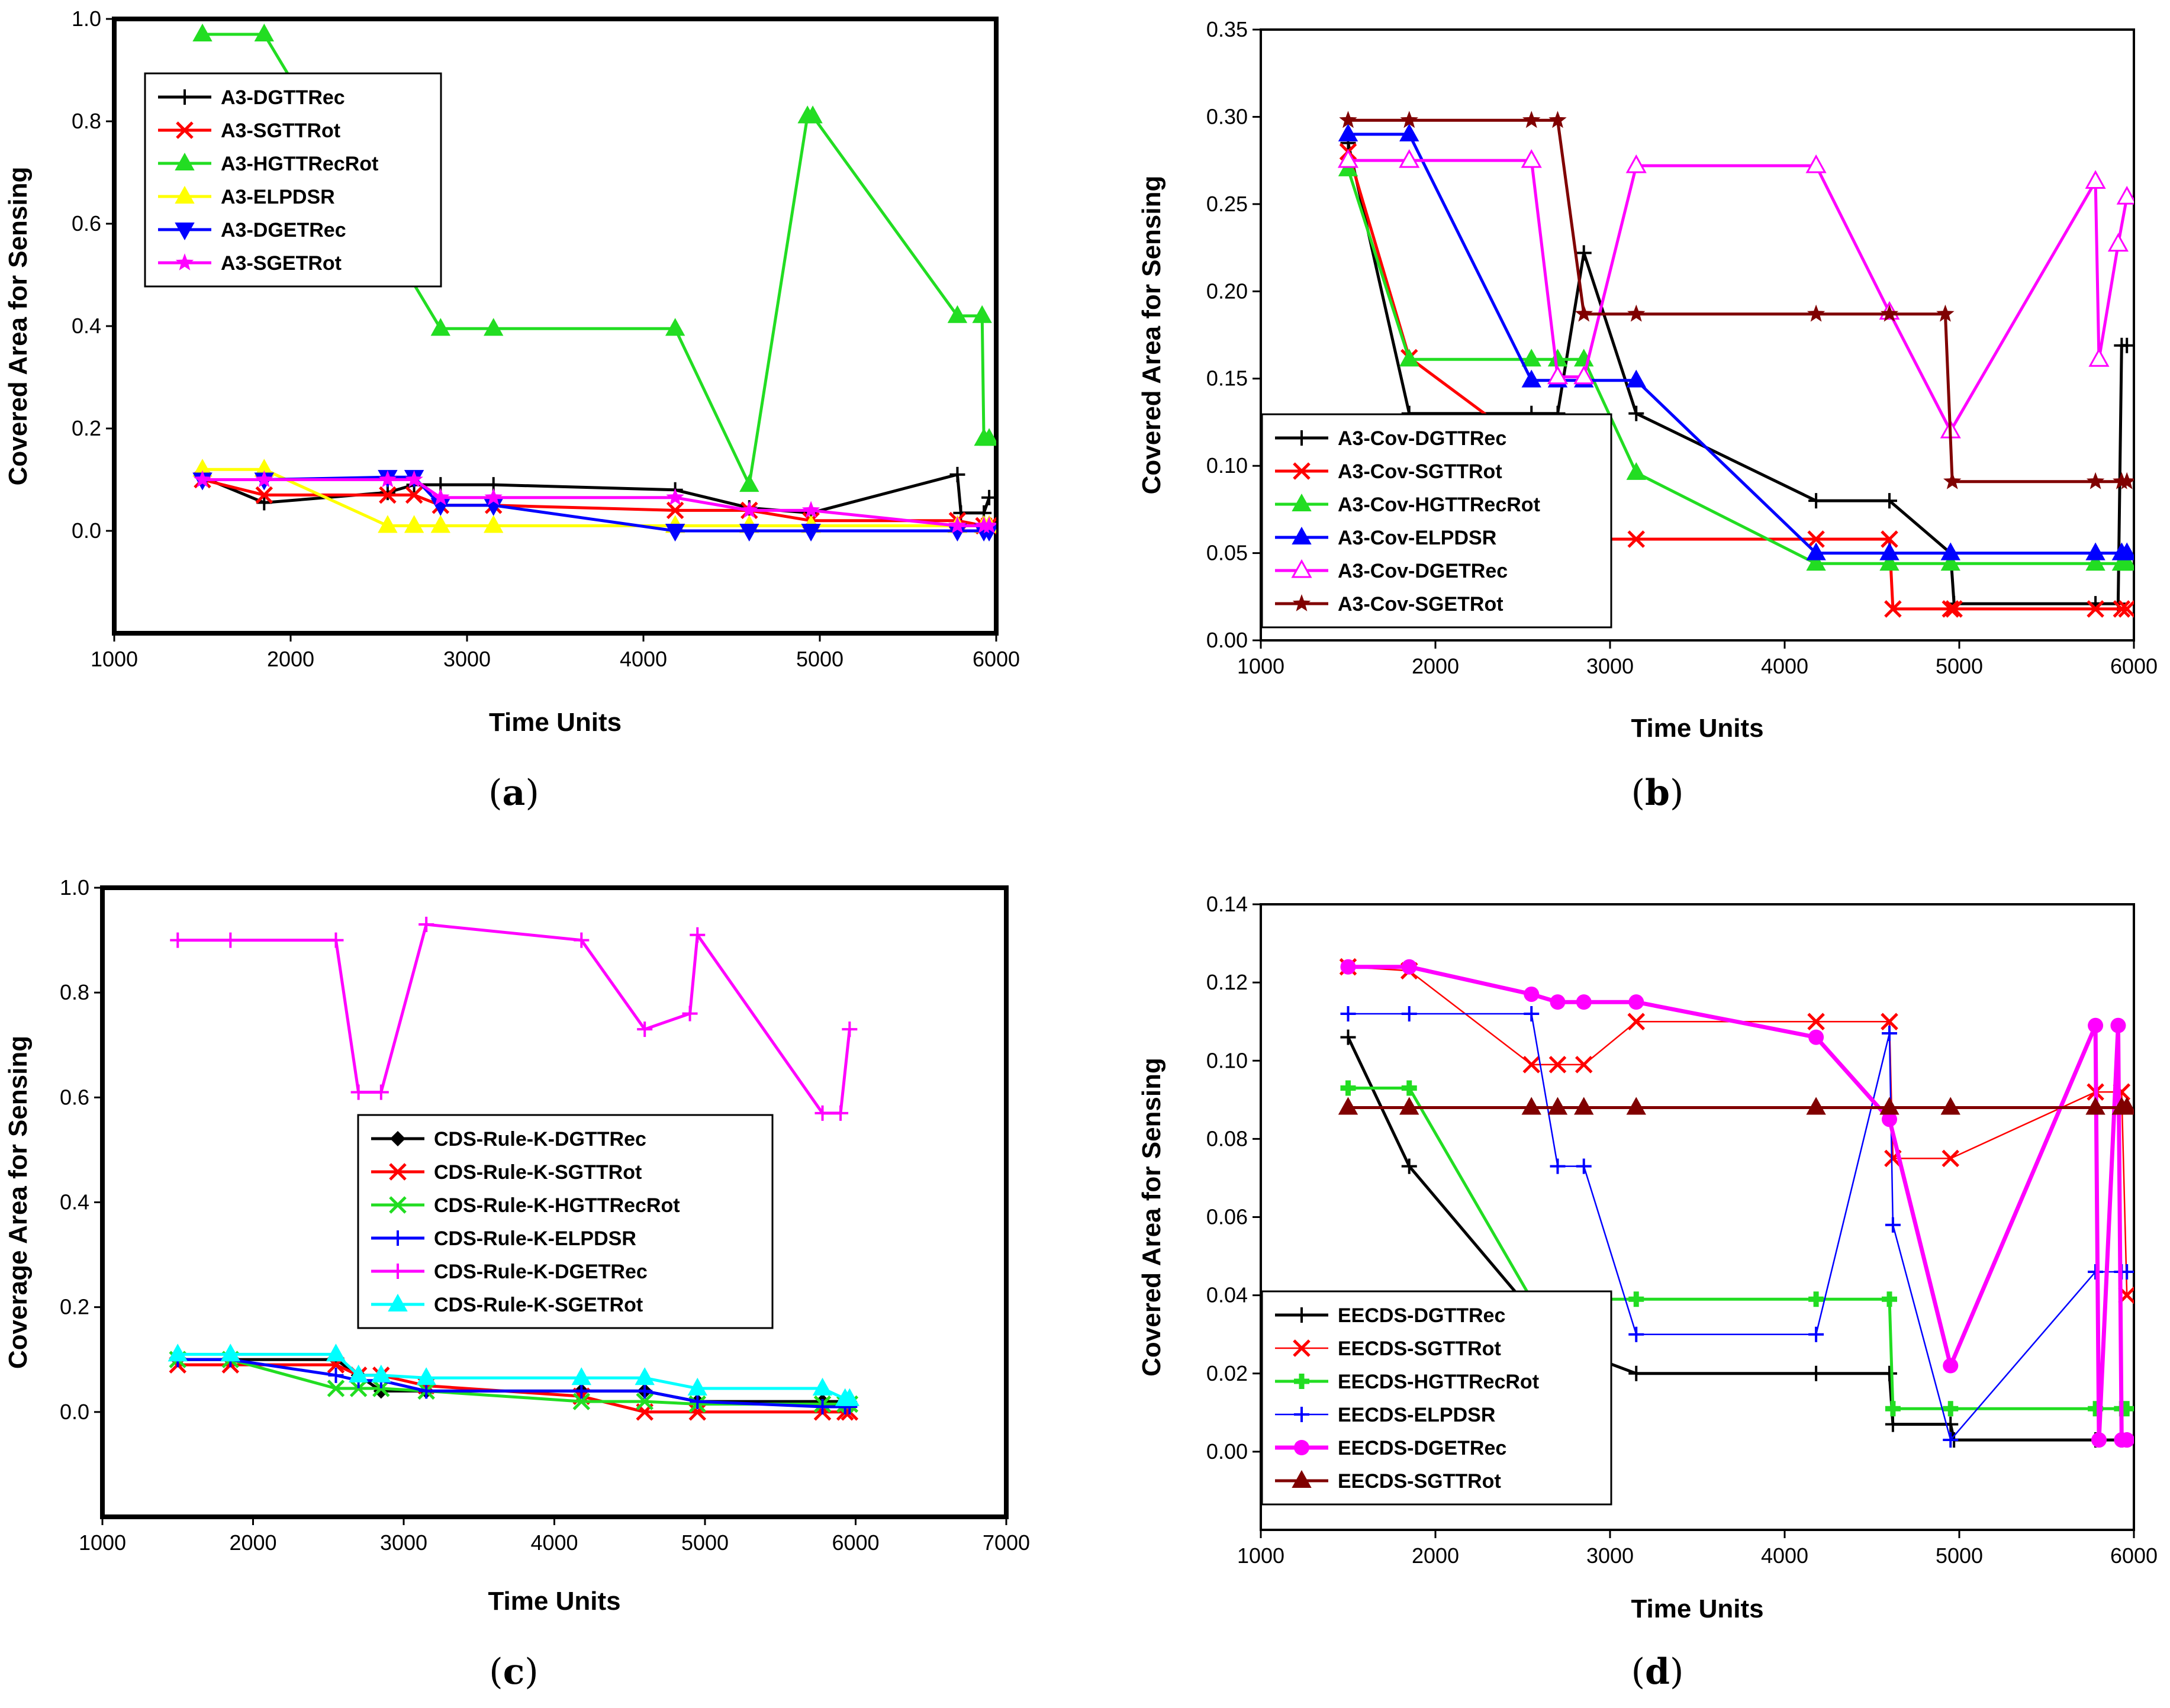 Image resolution: width=2170 pixels, height=1708 pixels. I want to click on legend-label: A3-HGTTRecRot, so click(299, 164).